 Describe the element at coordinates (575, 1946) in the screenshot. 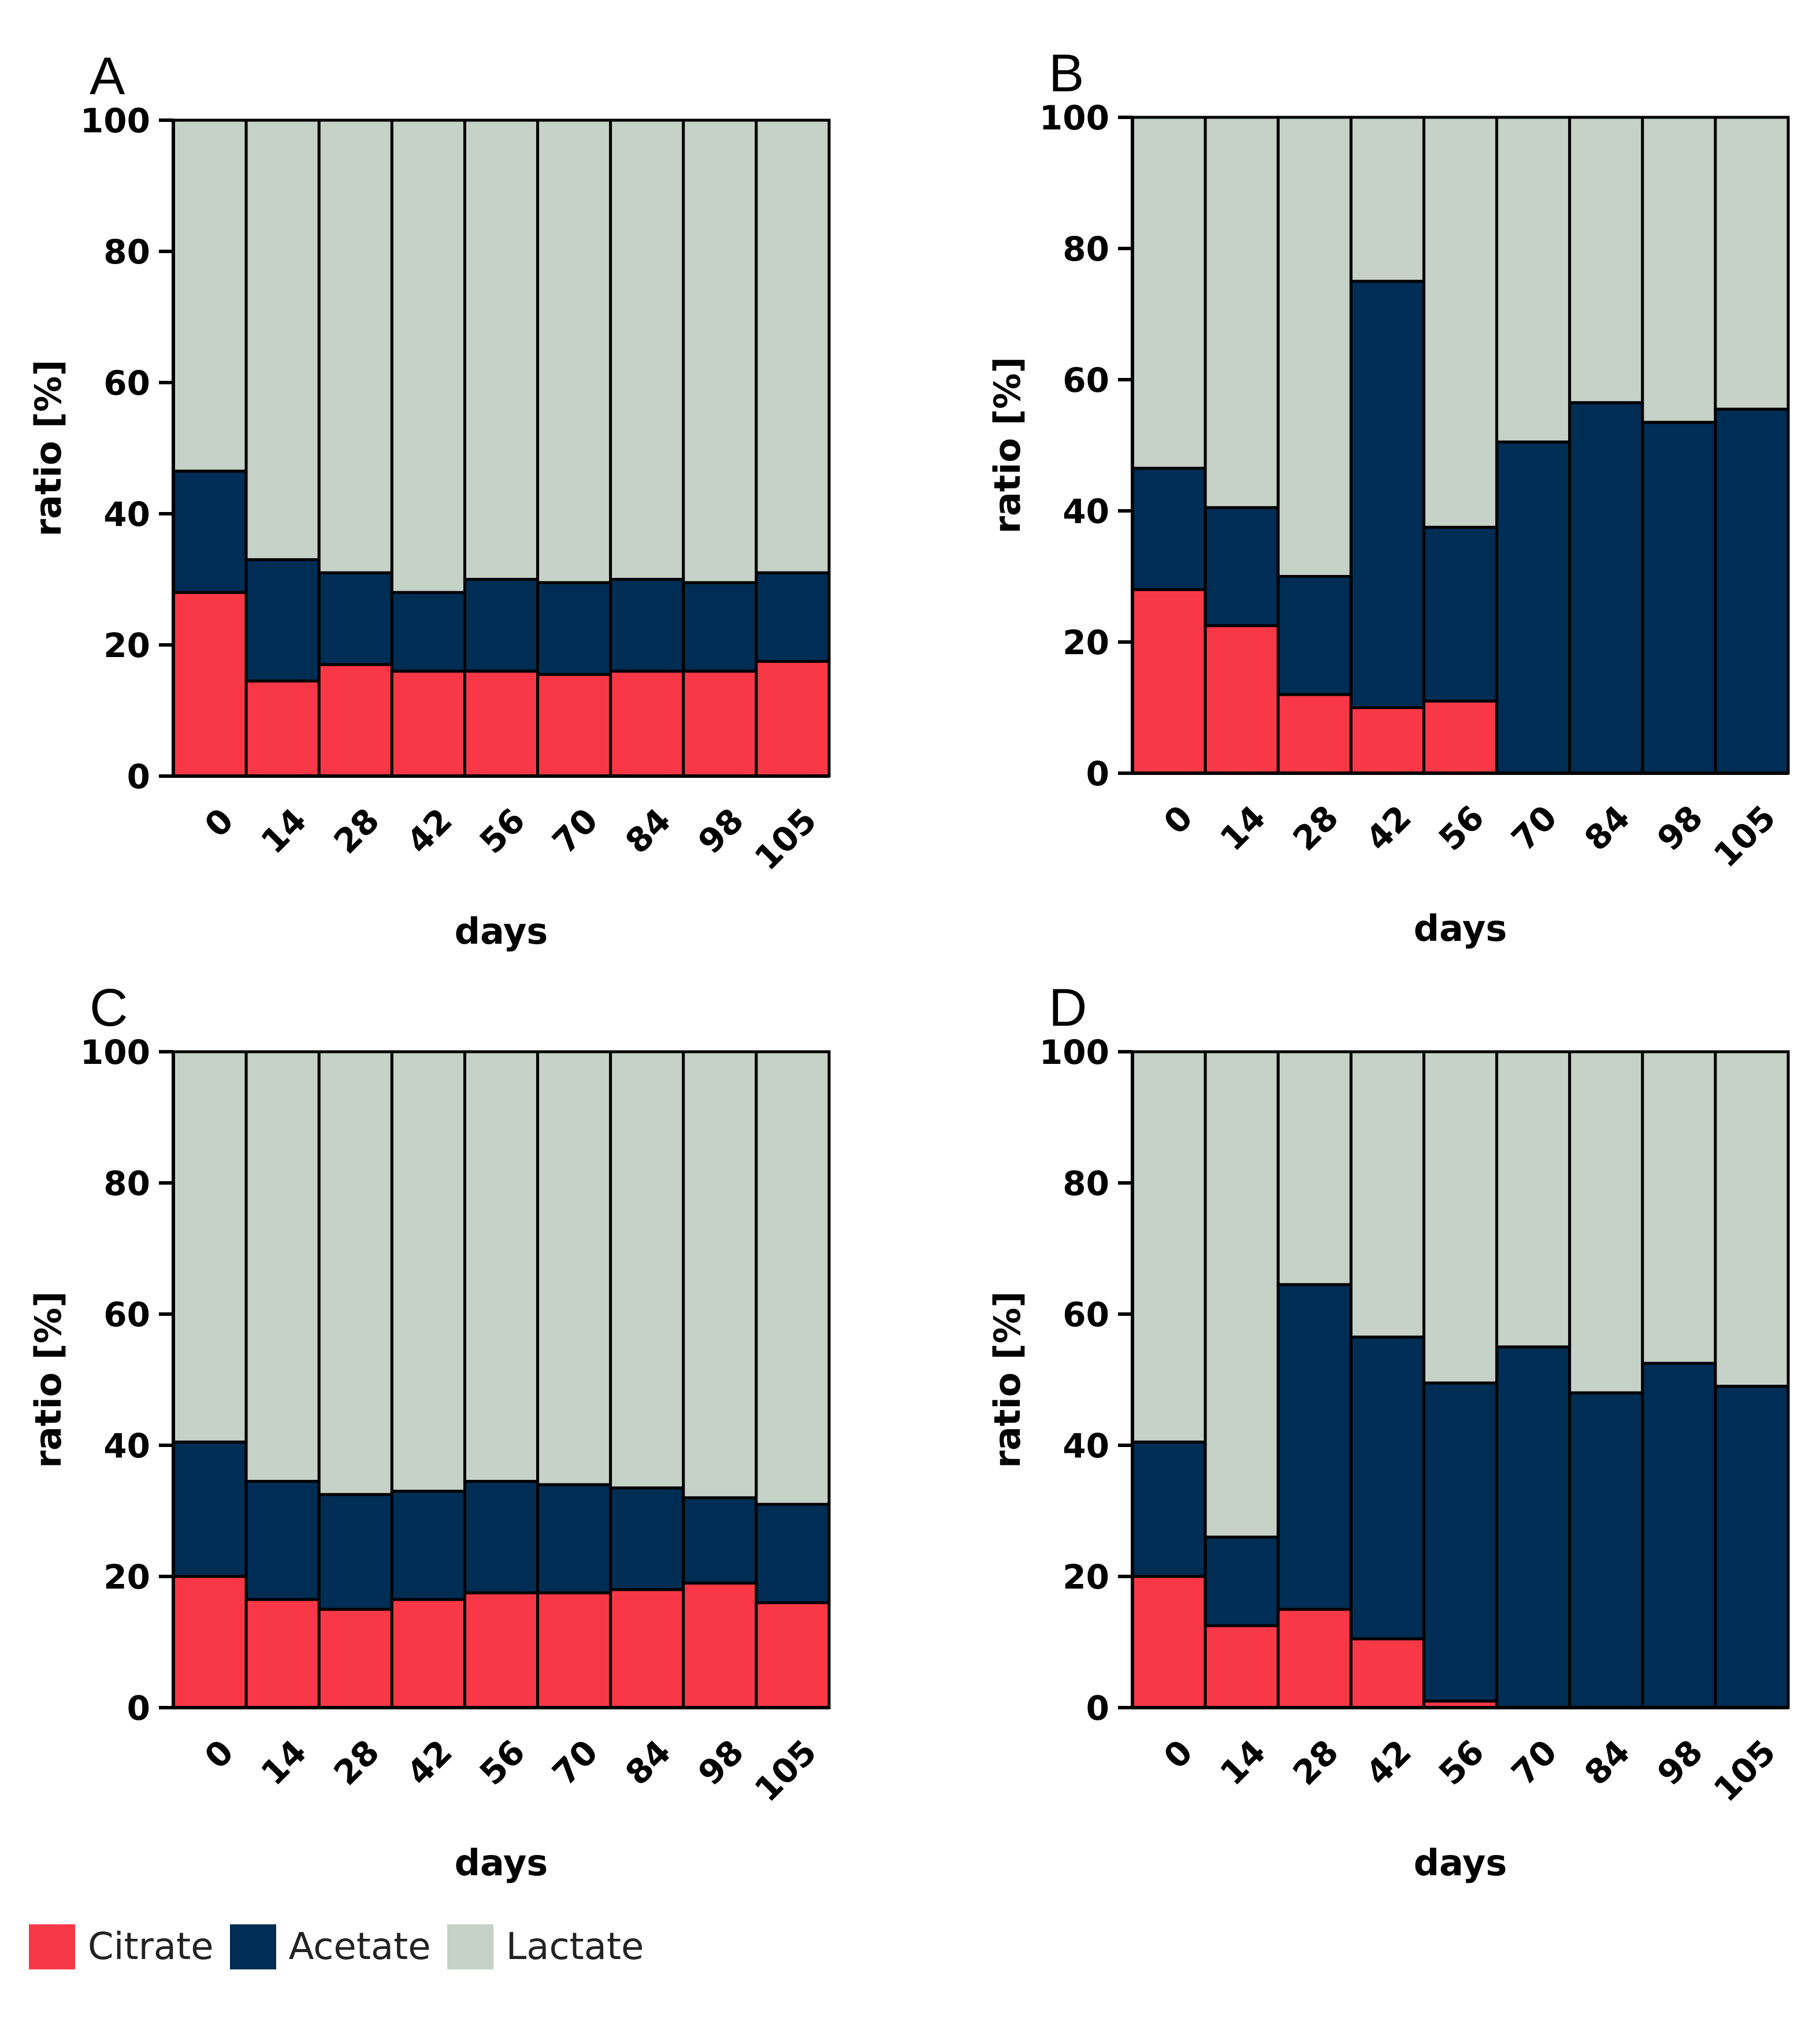

I see `legend-label-lactate: Lactate` at that location.